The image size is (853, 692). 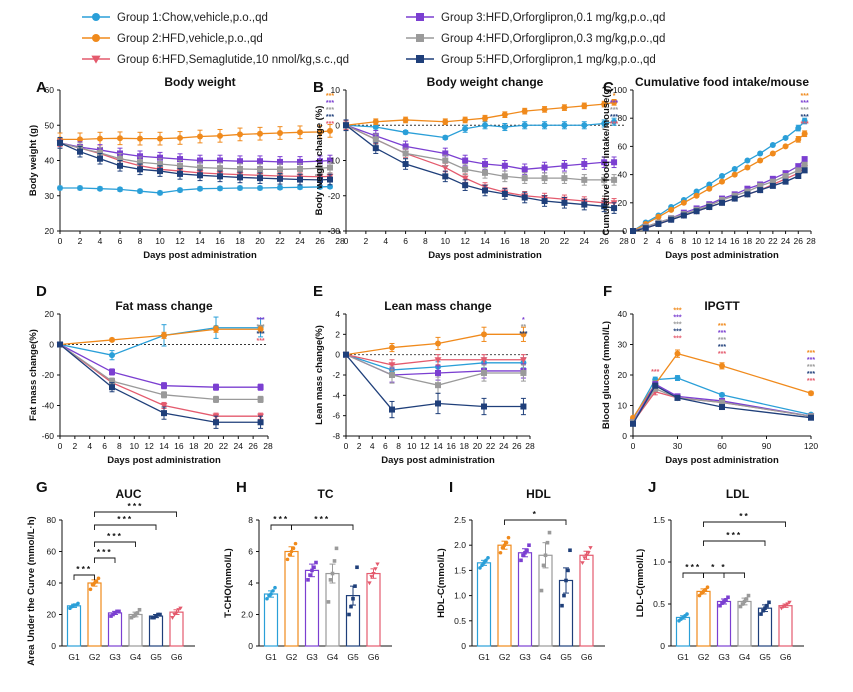 I want to click on y-axis-label: Body weight change (%), so click(x=319, y=161).